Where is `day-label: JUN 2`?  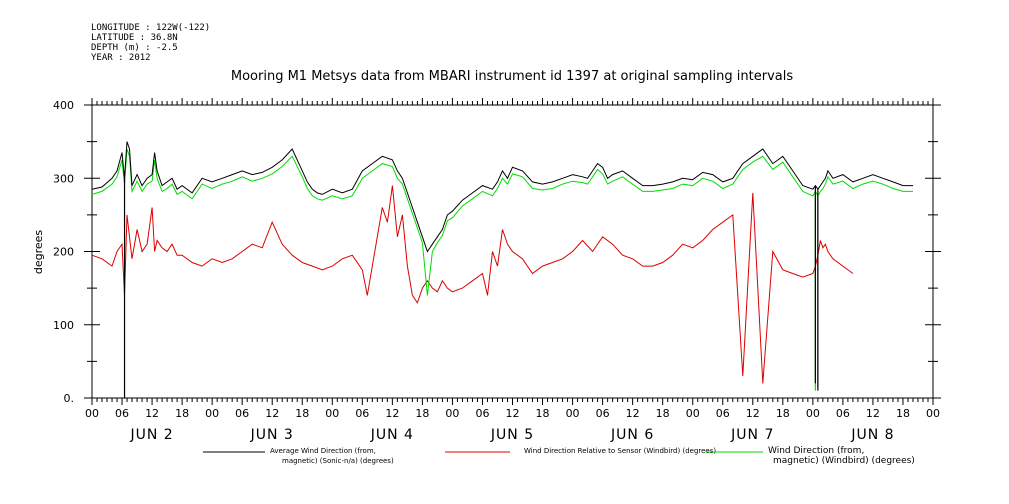 day-label: JUN 2 is located at coordinates (151, 435).